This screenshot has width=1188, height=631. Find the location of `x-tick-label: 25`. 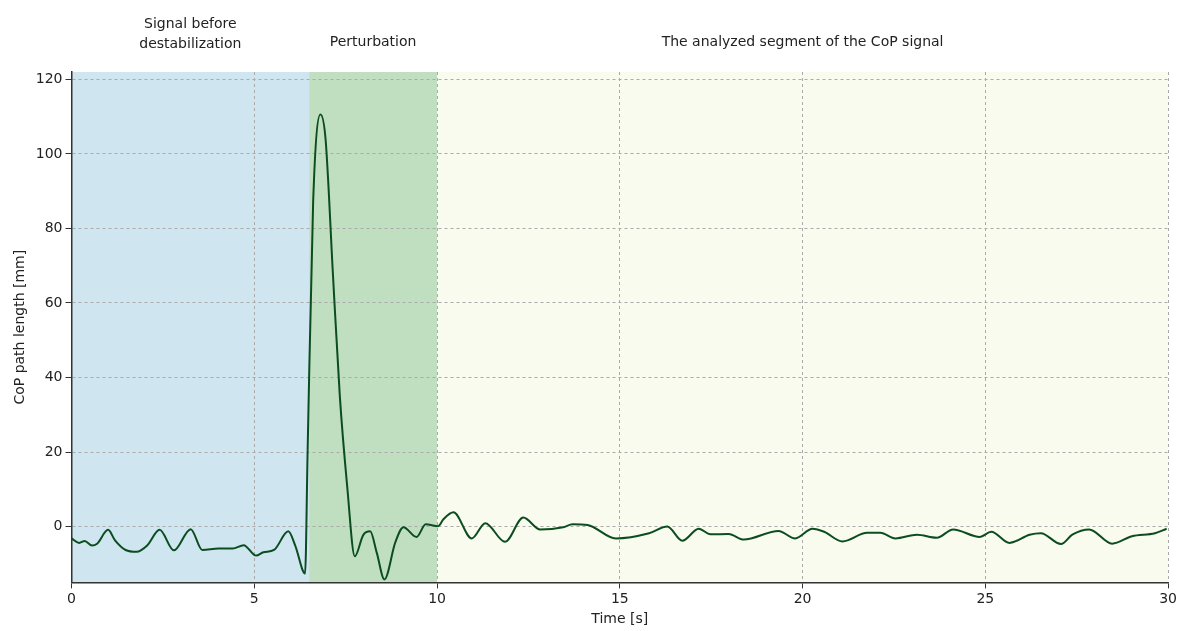

x-tick-label: 25 is located at coordinates (985, 598).